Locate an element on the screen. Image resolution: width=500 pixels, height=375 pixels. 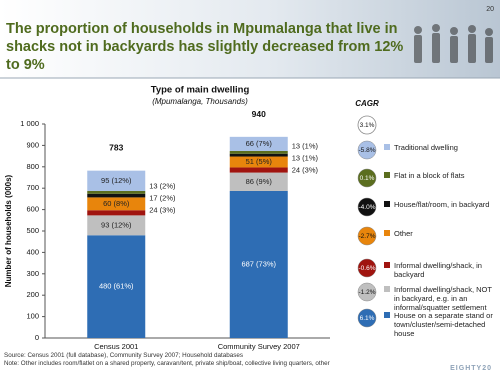
legend-label: House/flat/room, in backyard is located at coordinates (442, 204).